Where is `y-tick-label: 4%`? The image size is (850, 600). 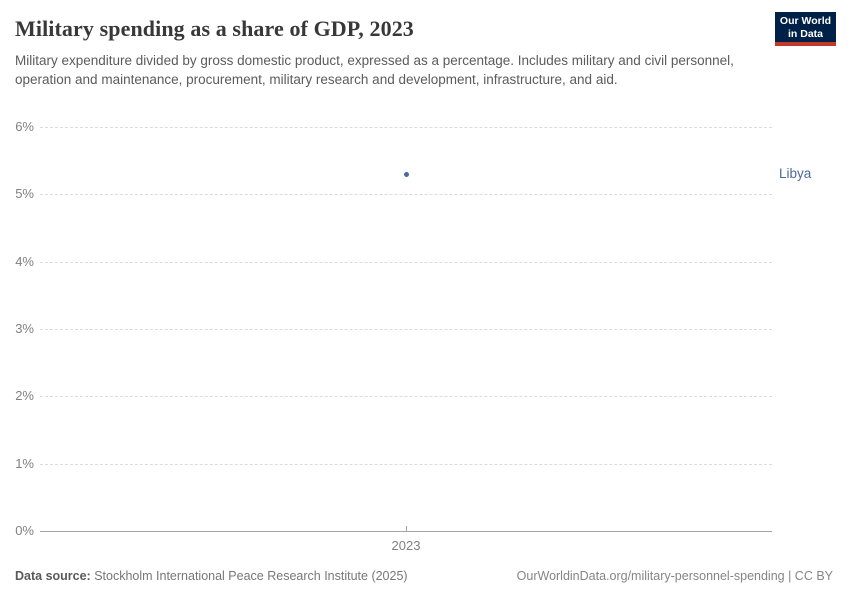
y-tick-label: 4% is located at coordinates (24, 261).